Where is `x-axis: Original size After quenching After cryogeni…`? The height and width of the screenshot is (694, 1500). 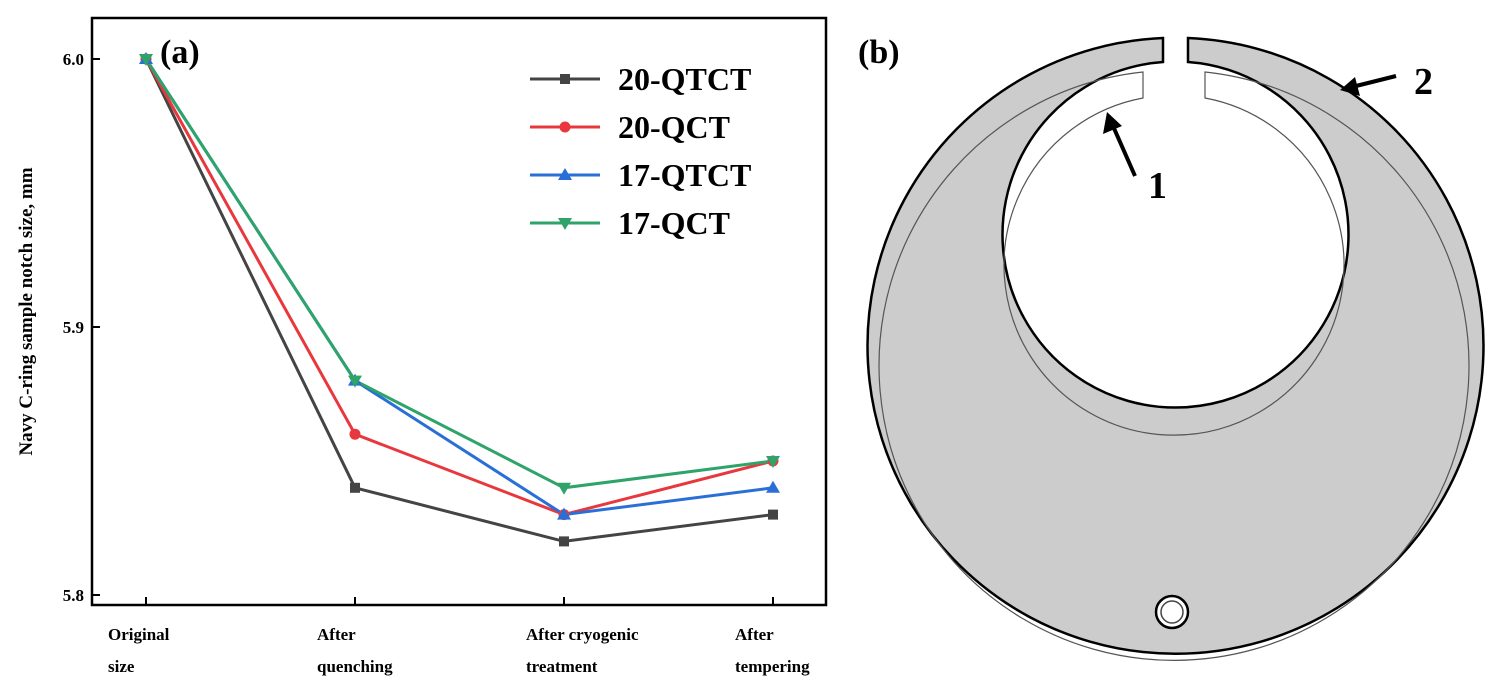
x-axis: Original size After quenching After cryogeni… is located at coordinates (459, 636).